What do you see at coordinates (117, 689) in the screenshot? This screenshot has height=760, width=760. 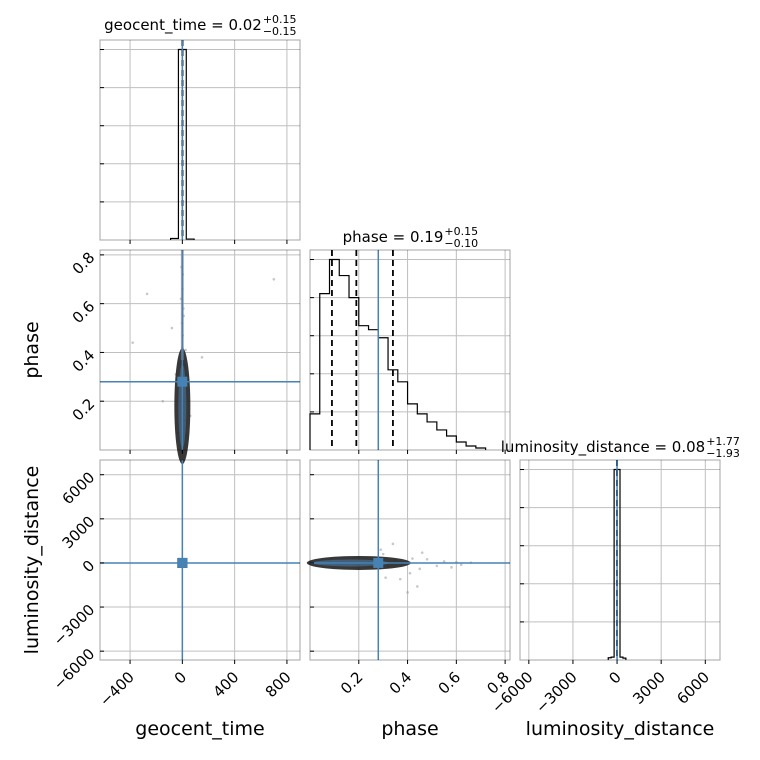 I see `x-tick-label: −400` at bounding box center [117, 689].